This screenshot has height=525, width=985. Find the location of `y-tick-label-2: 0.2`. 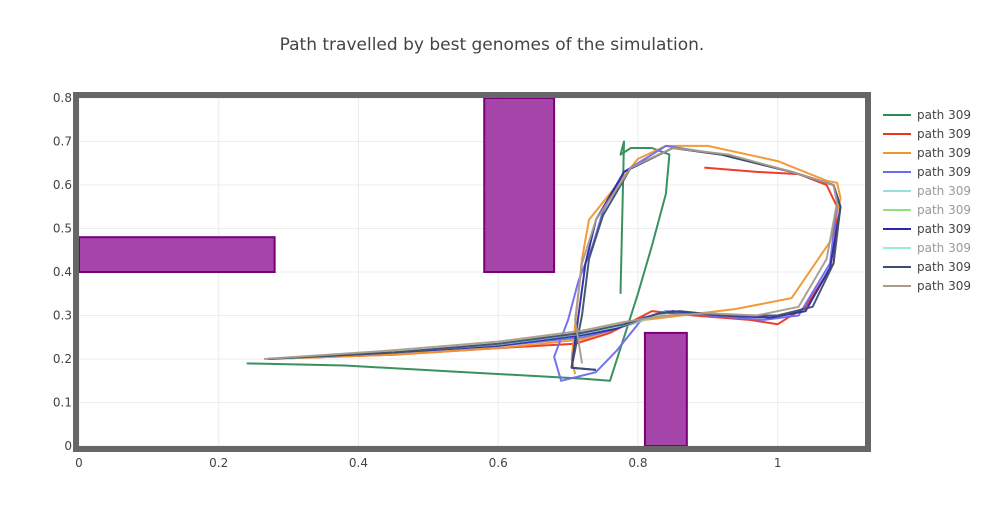

y-tick-label-2: 0.2 is located at coordinates (62, 359).